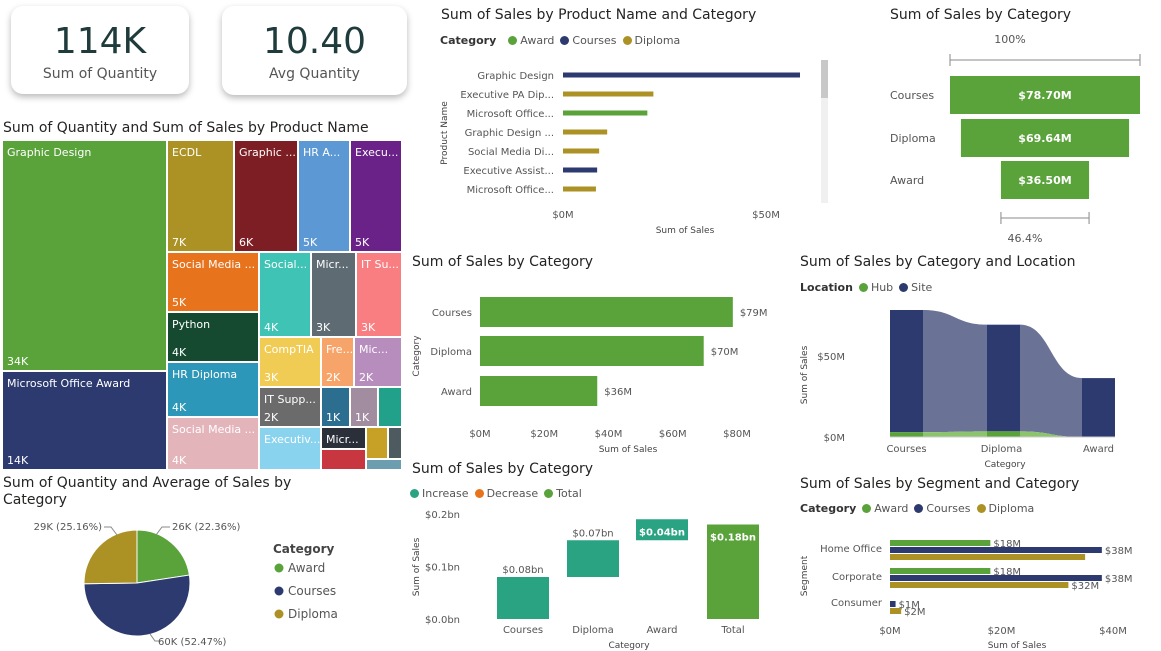  I want to click on treemap-cell: IT Su... 3K, so click(379, 294).